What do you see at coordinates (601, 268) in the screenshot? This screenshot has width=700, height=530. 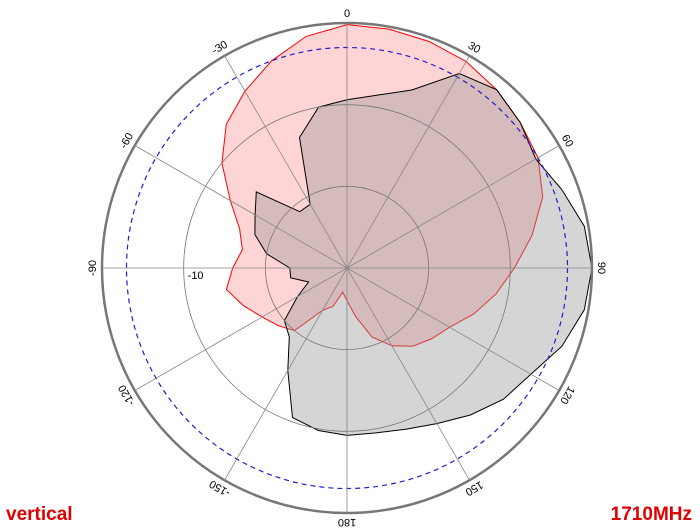 I see `angle-label: 90` at bounding box center [601, 268].